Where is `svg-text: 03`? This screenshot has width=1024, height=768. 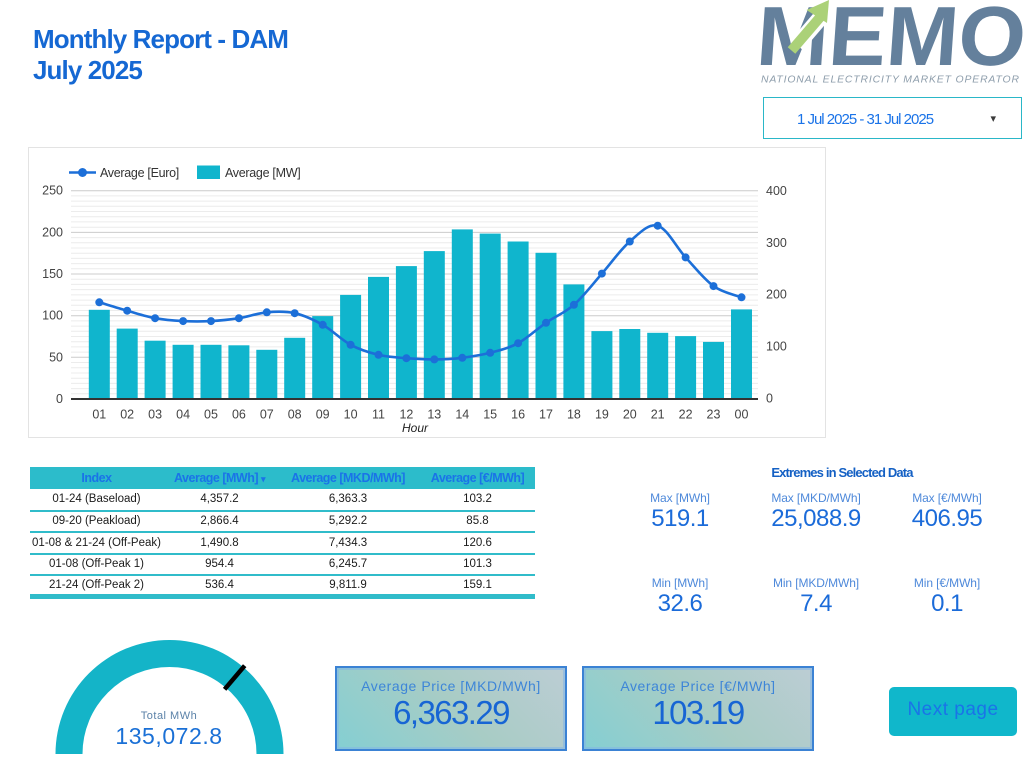
svg-text: 03 is located at coordinates (155, 415).